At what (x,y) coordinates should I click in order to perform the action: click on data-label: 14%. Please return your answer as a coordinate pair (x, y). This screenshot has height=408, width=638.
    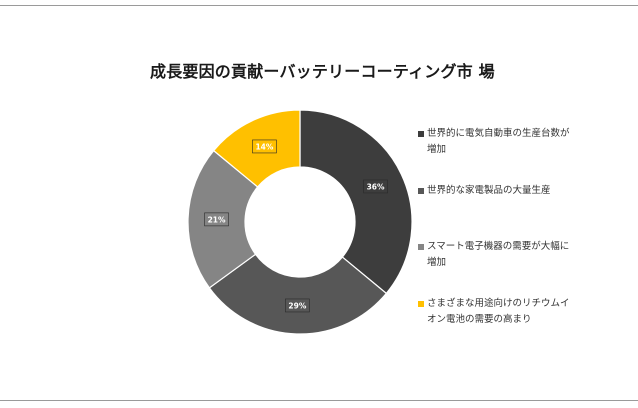
    Looking at the image, I should click on (264, 146).